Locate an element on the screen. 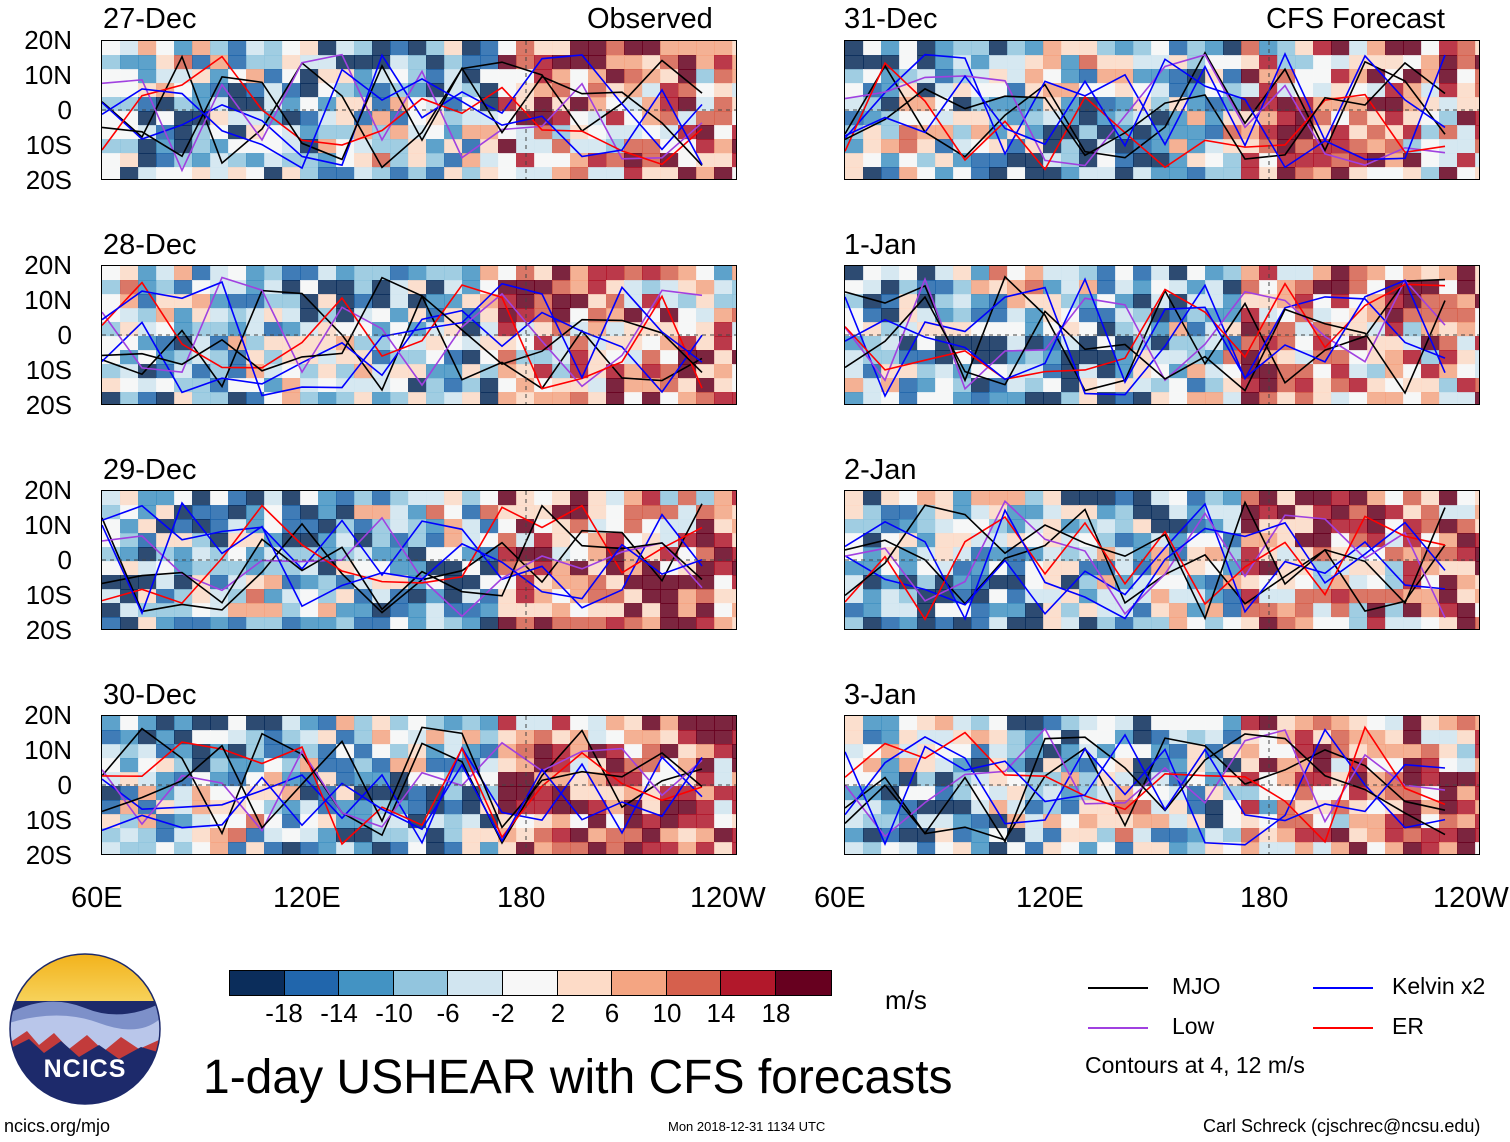 The image size is (1510, 1142). panel-title: 3-Jan is located at coordinates (880, 695).